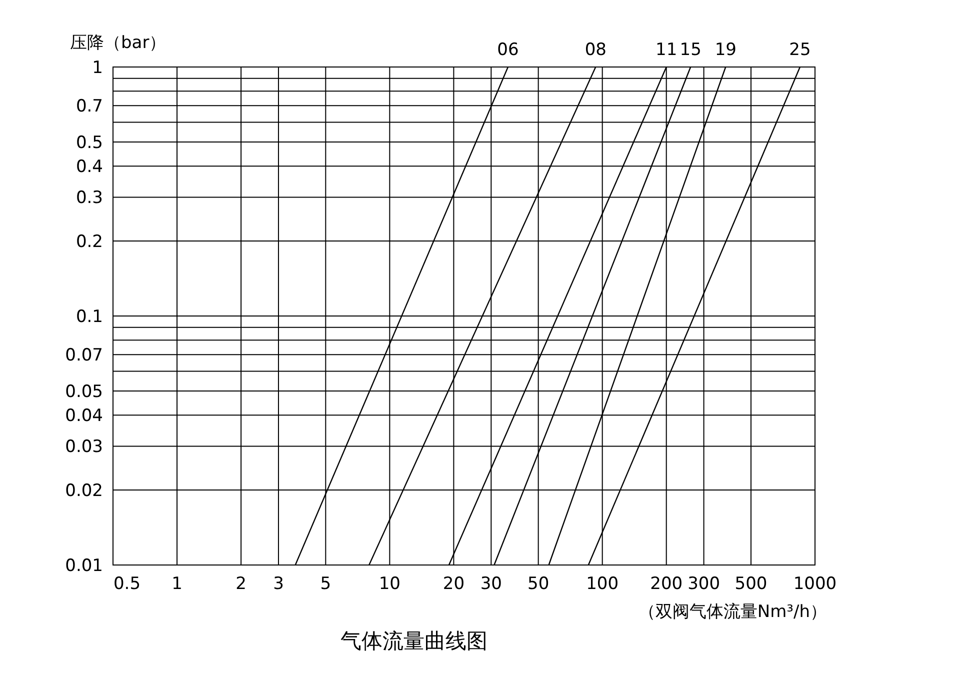  I want to click on x-tick-label: 50, so click(539, 584).